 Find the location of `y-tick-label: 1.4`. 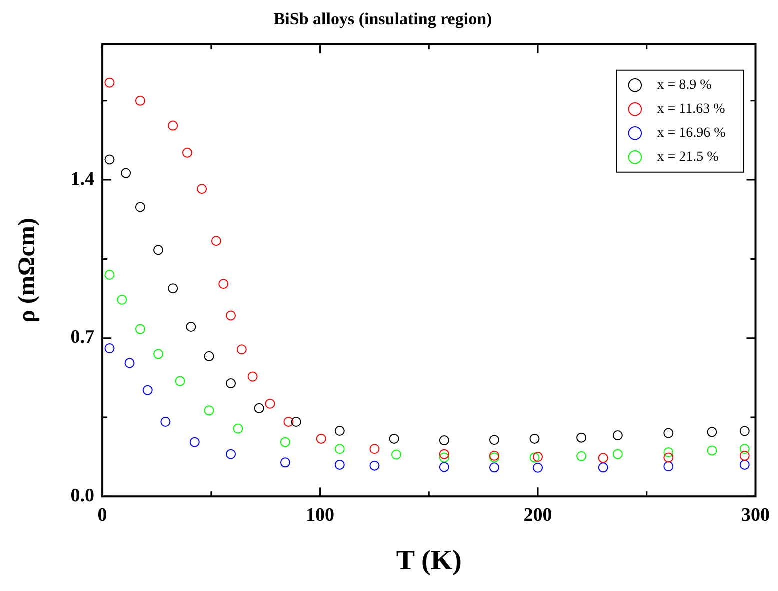

y-tick-label: 1.4 is located at coordinates (83, 179).